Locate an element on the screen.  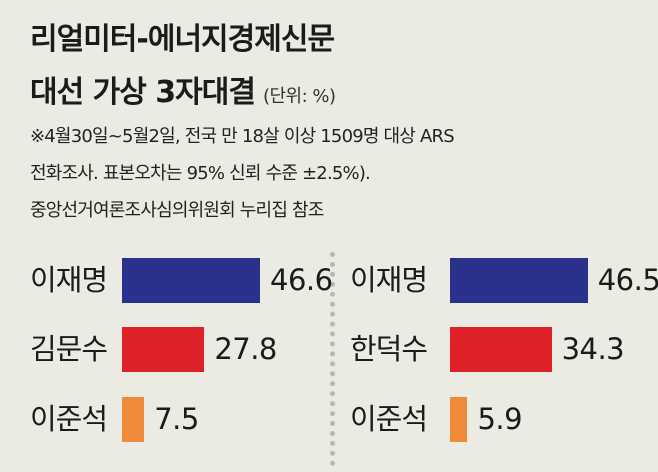
value-label: 7.5 is located at coordinates (176, 419).